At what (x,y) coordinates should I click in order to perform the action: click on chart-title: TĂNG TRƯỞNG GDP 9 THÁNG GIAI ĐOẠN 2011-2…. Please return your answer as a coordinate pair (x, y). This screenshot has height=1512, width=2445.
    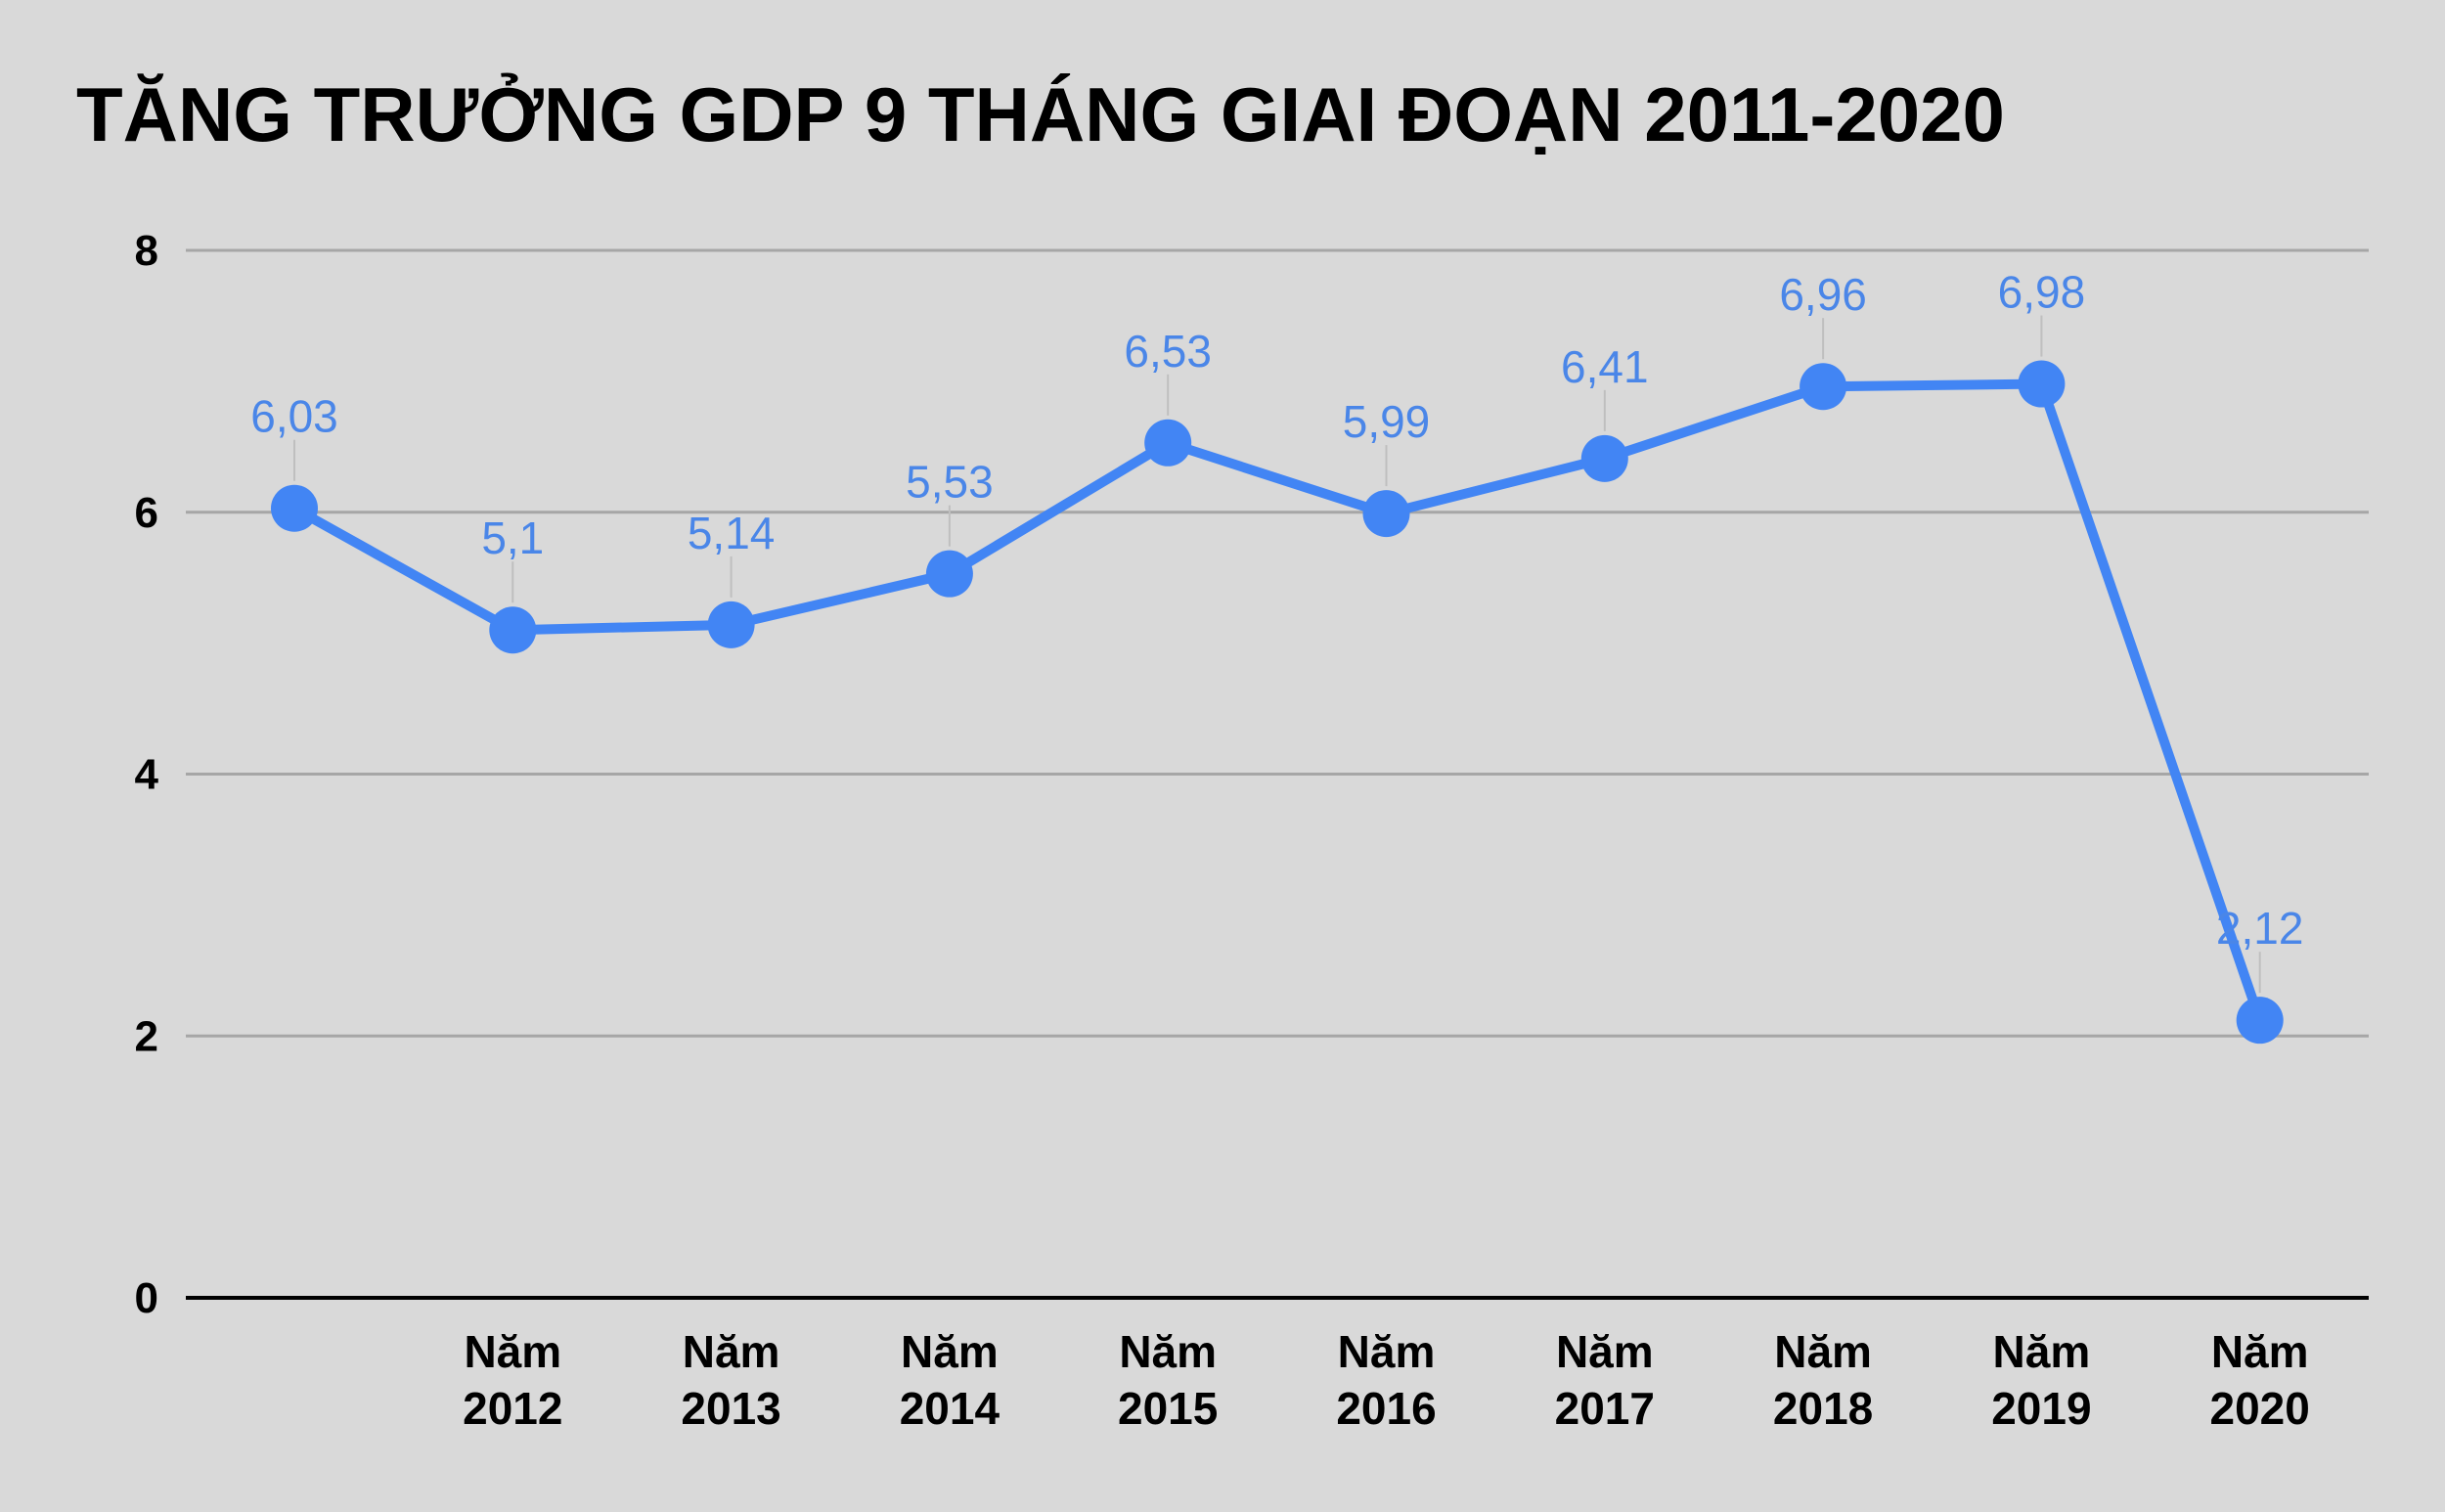
    Looking at the image, I should click on (1040, 114).